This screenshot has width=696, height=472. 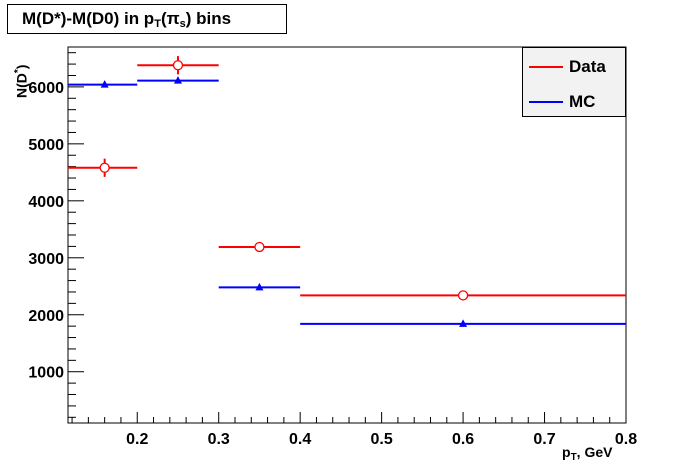 What do you see at coordinates (594, 452) in the screenshot?
I see `xlabel-end: , GeV` at bounding box center [594, 452].